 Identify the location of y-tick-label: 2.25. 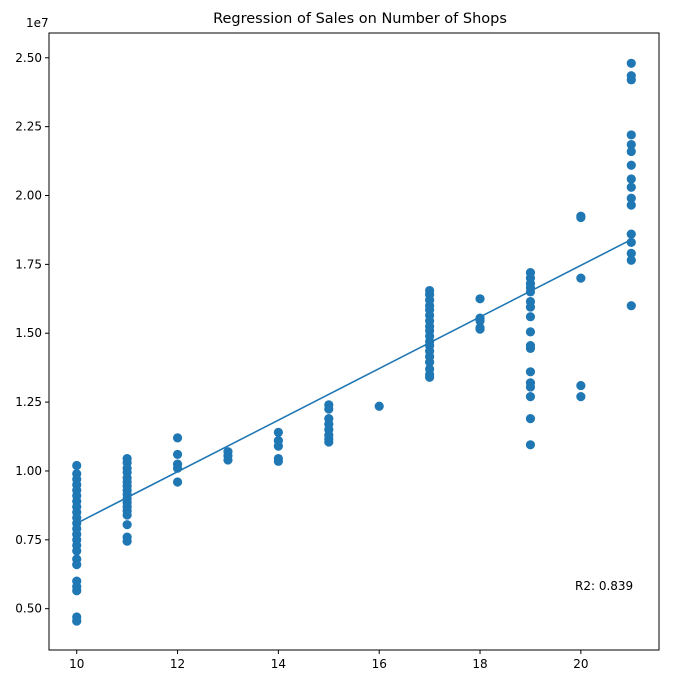
(28, 127).